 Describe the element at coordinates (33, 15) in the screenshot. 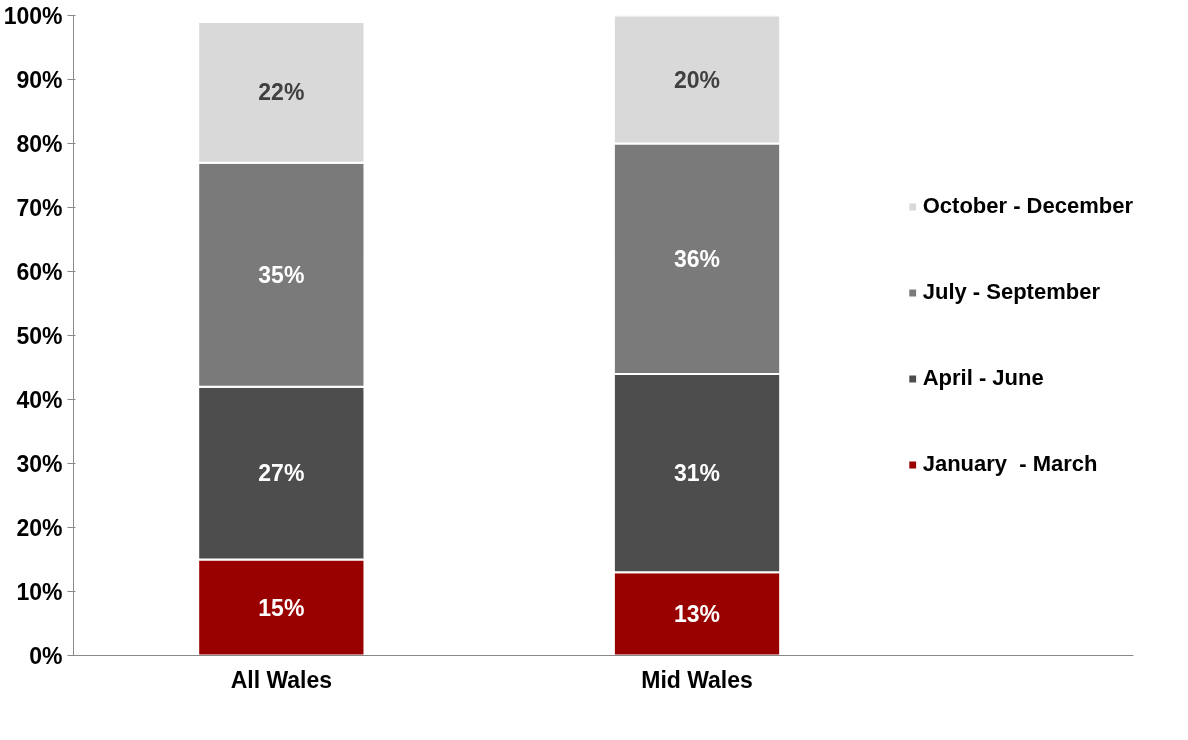

I see `y-tick-label: 100%` at that location.